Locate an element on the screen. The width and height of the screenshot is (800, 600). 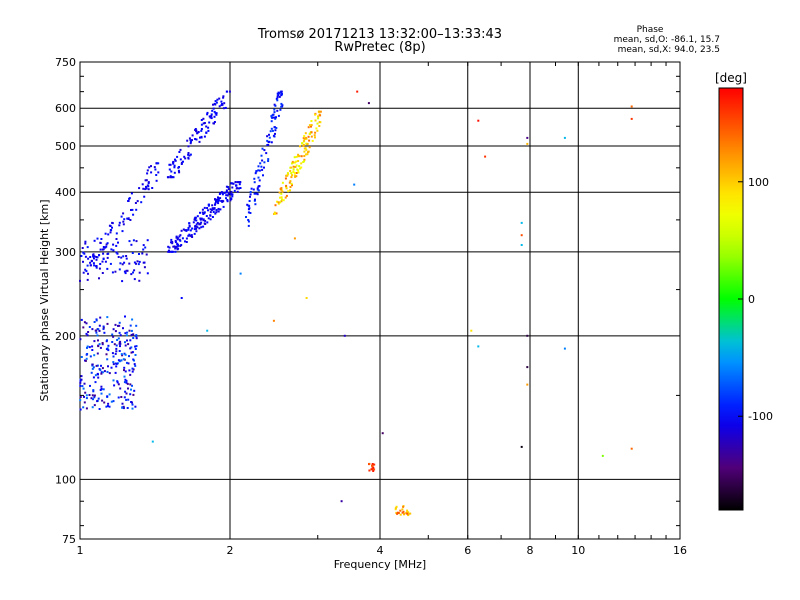
x-tick-label: 8 is located at coordinates (530, 550).